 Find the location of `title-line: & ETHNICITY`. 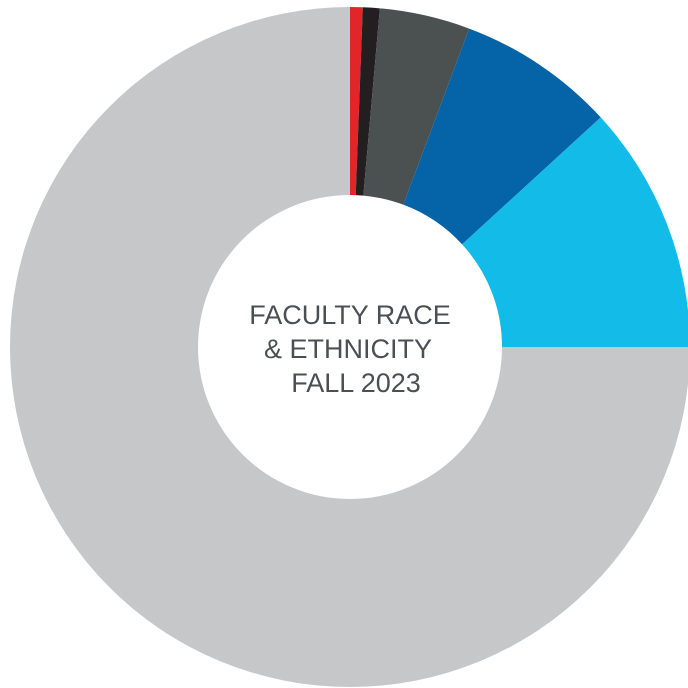

title-line: & ETHNICITY is located at coordinates (348, 349).